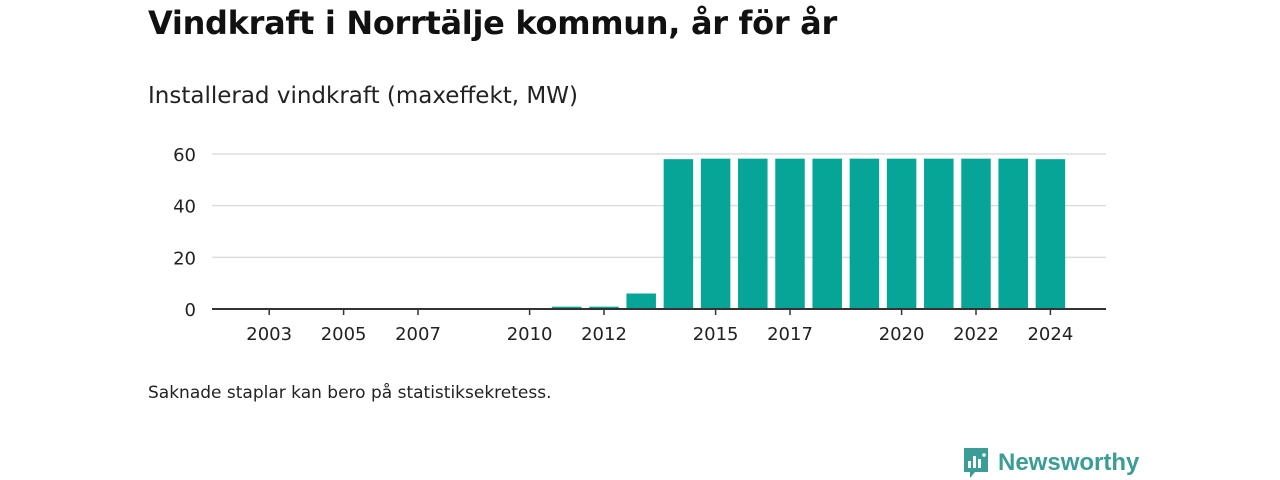 This screenshot has width=1280, height=480. What do you see at coordinates (418, 334) in the screenshot?
I see `x-tick-label: 2007` at bounding box center [418, 334].